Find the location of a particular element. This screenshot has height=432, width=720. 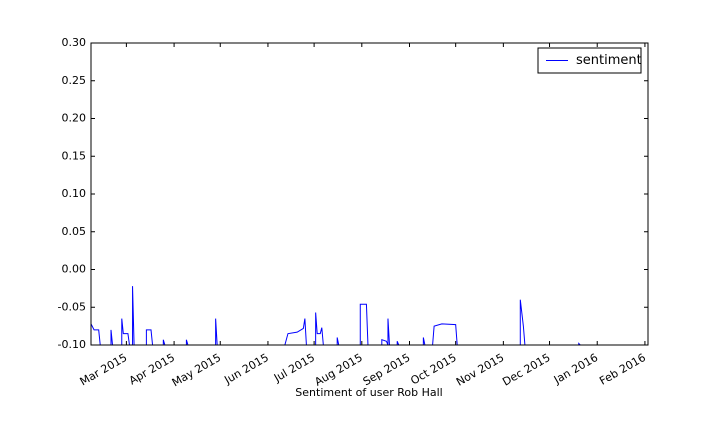

line-series is located at coordinates (335, 316).